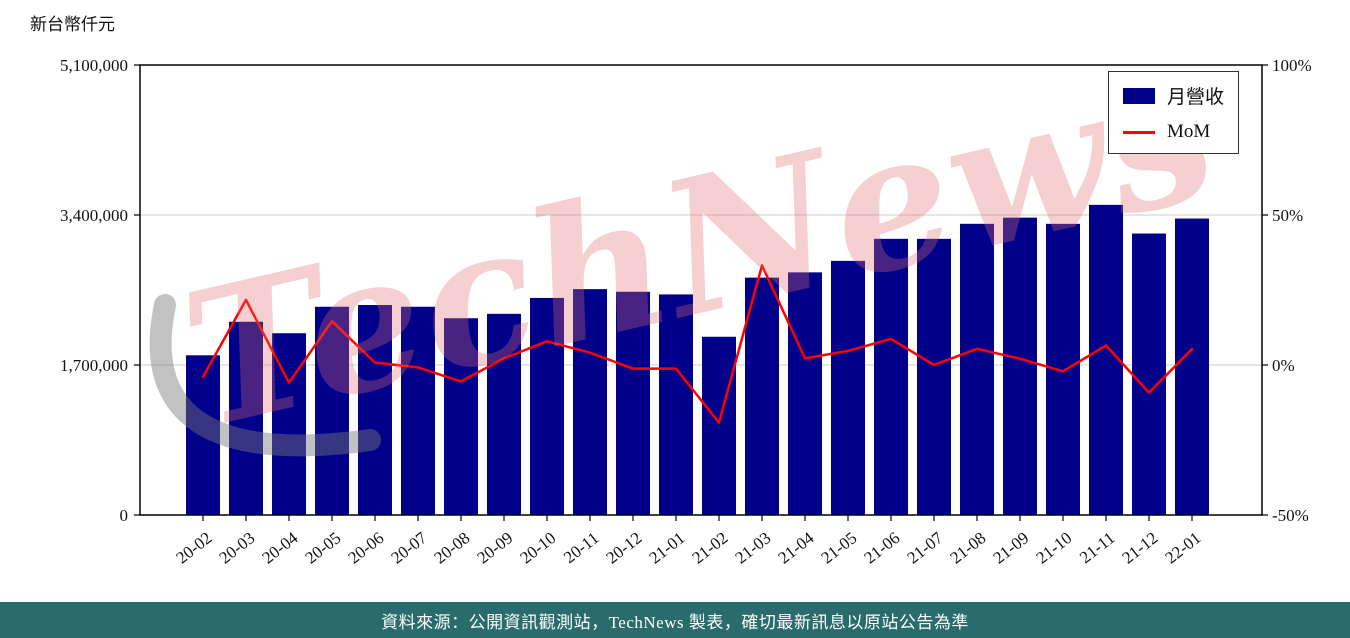 Image resolution: width=1350 pixels, height=638 pixels. What do you see at coordinates (839, 547) in the screenshot?
I see `x-tick-label: 21-05` at bounding box center [839, 547].